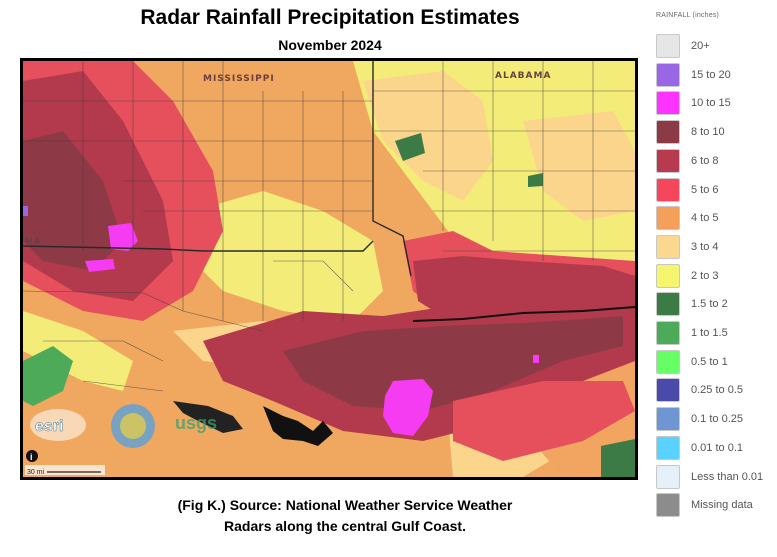 This screenshot has width=777, height=557. I want to click on legend-item: 1.5 to 2, so click(715, 304).